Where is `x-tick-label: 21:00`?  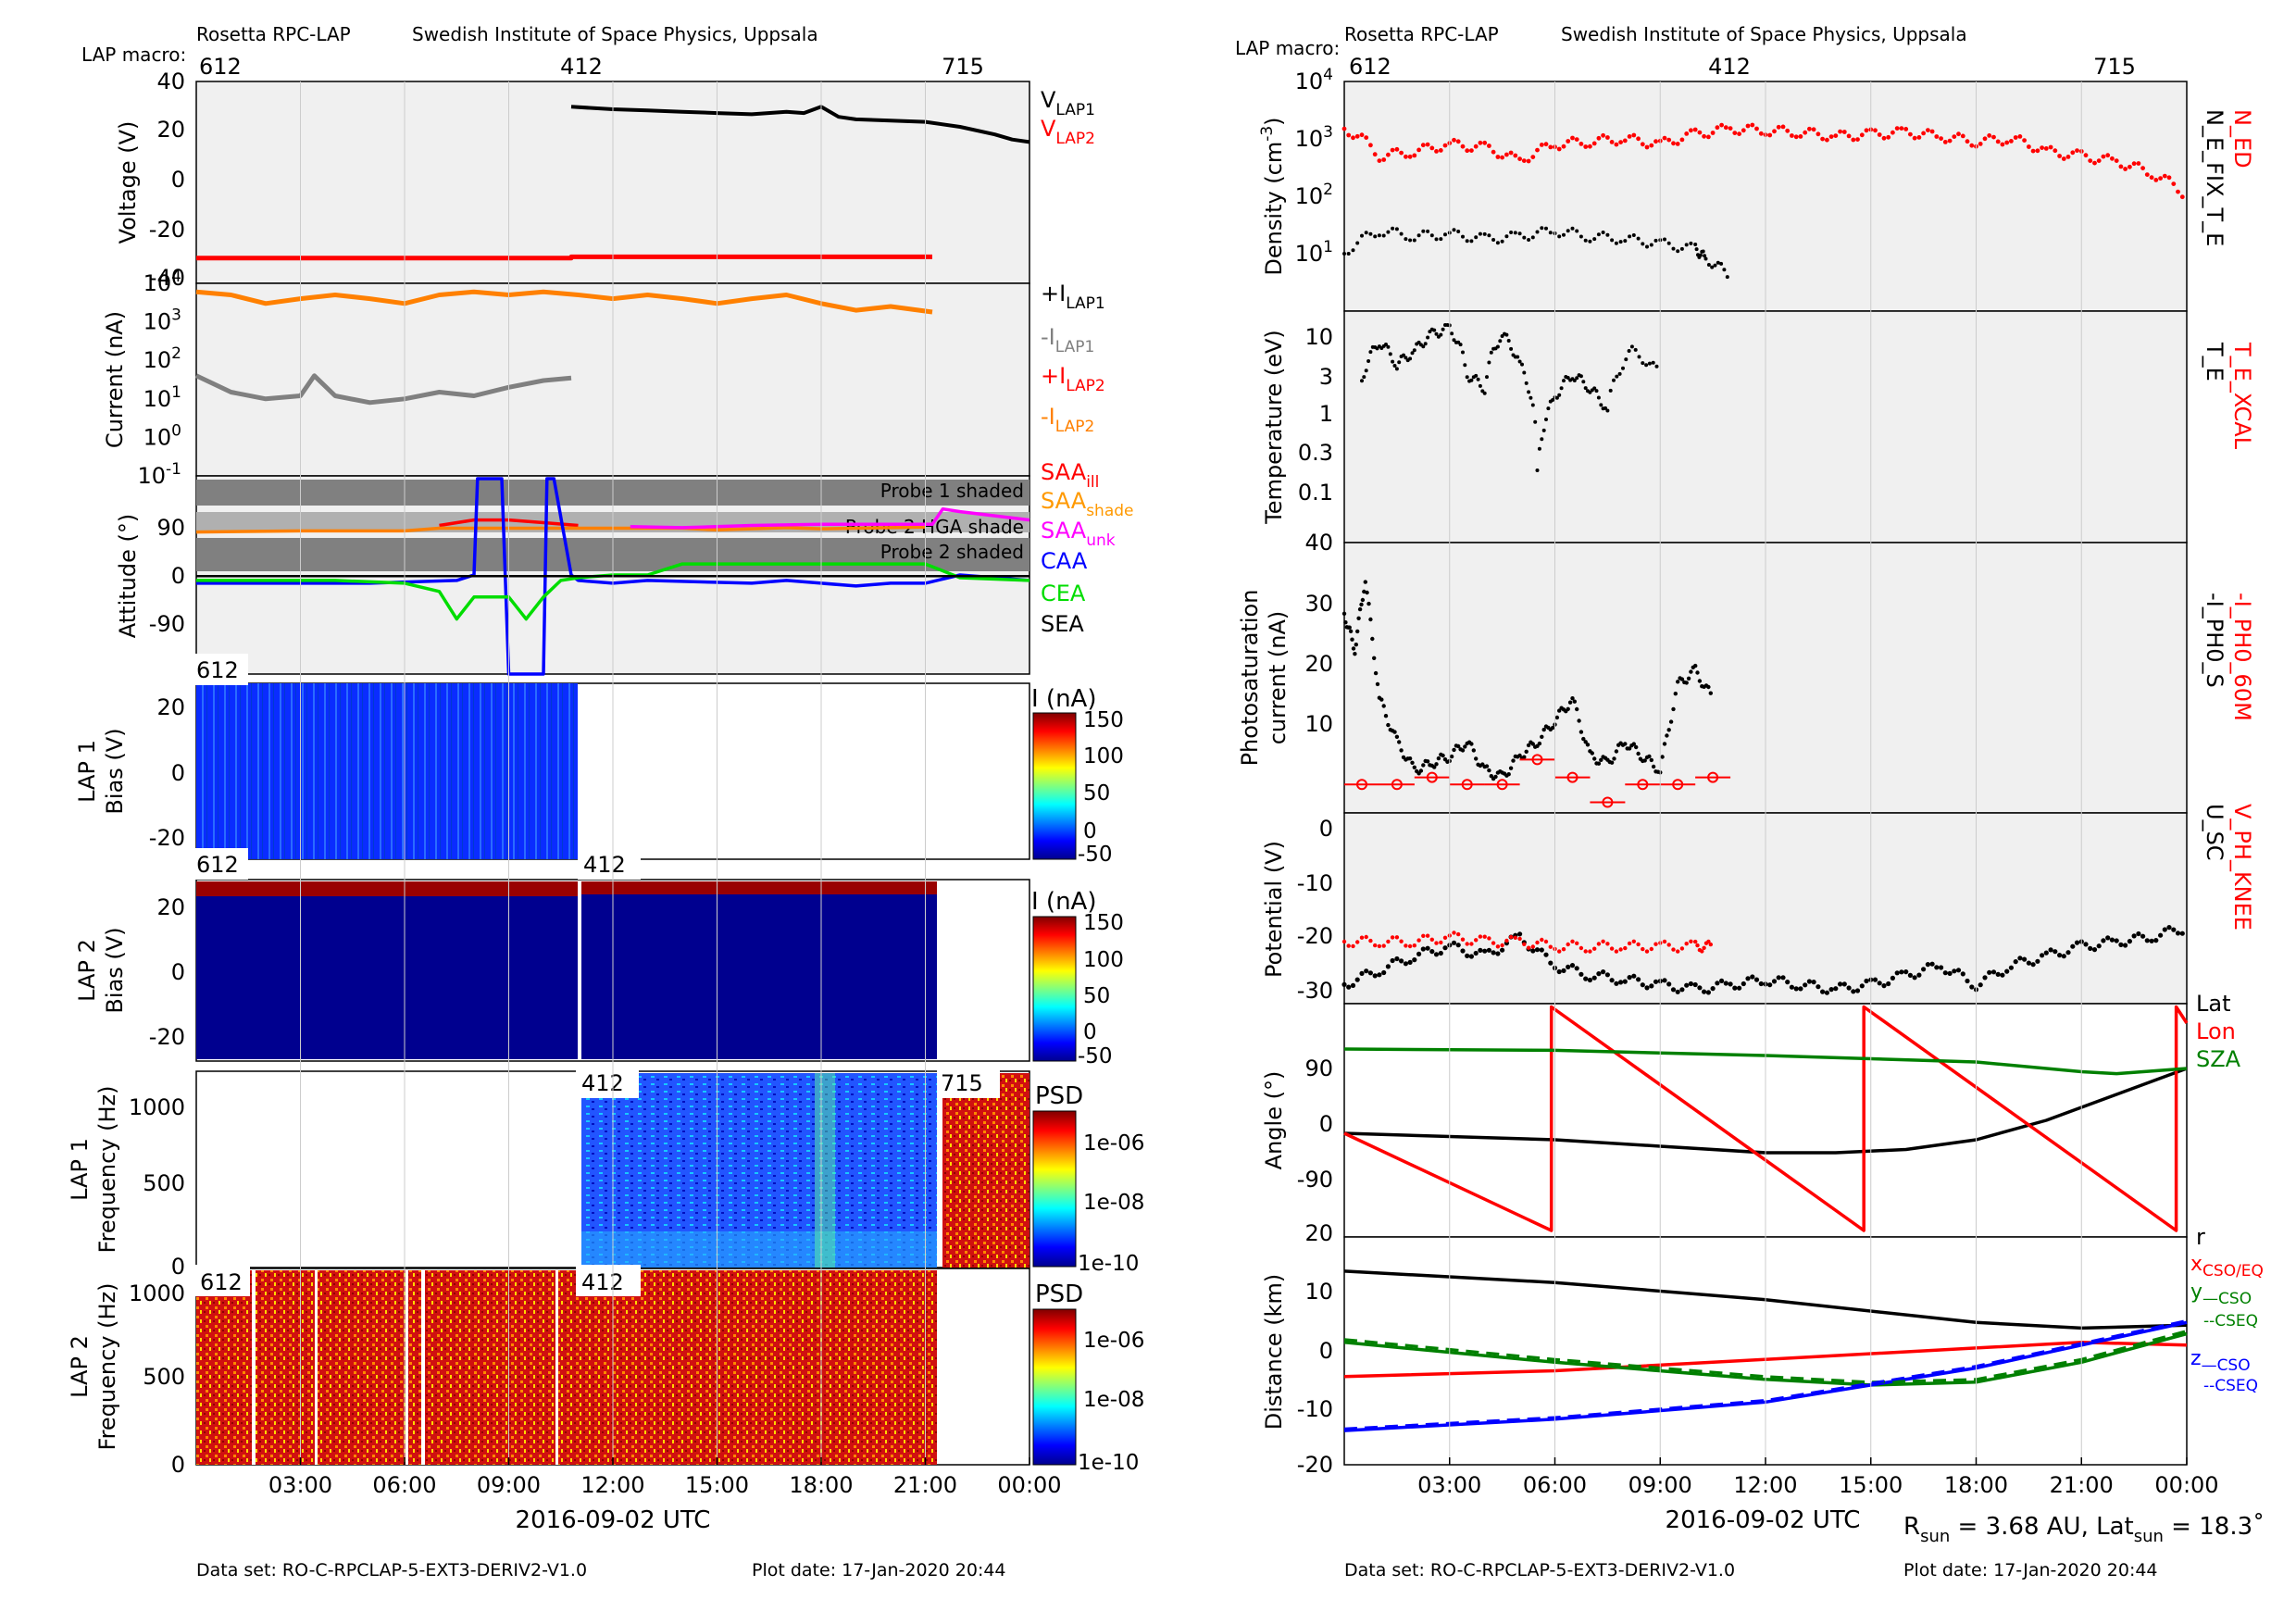
x-tick-label: 21:00 is located at coordinates (925, 1485).